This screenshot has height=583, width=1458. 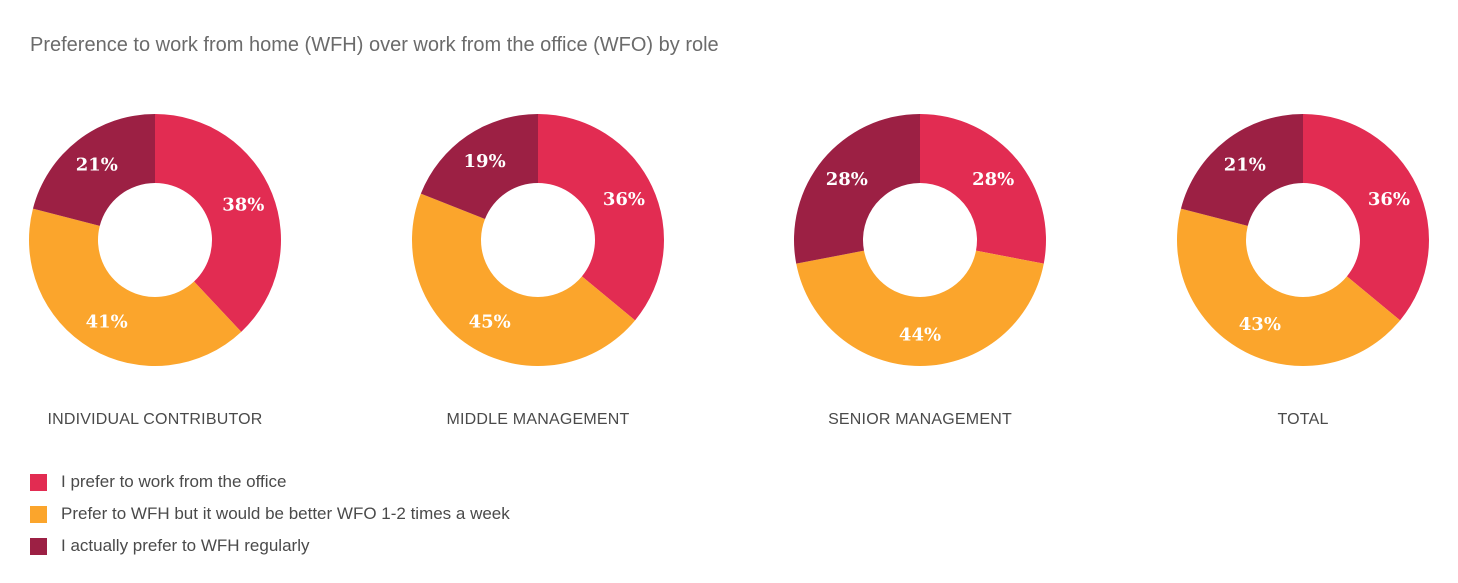 I want to click on legend-label-wfh: I actually prefer to WFH regularly, so click(x=185, y=545).